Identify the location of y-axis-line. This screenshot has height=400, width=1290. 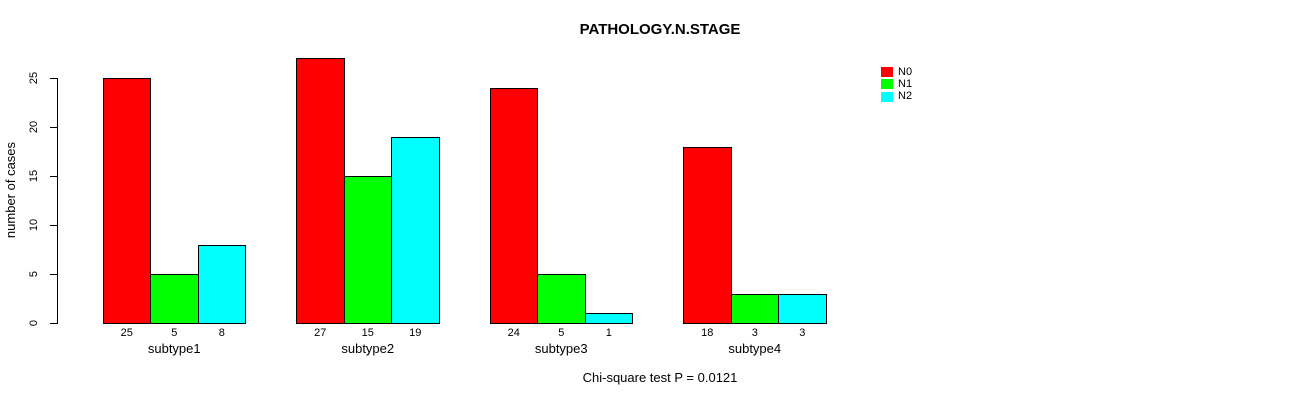
(57, 201).